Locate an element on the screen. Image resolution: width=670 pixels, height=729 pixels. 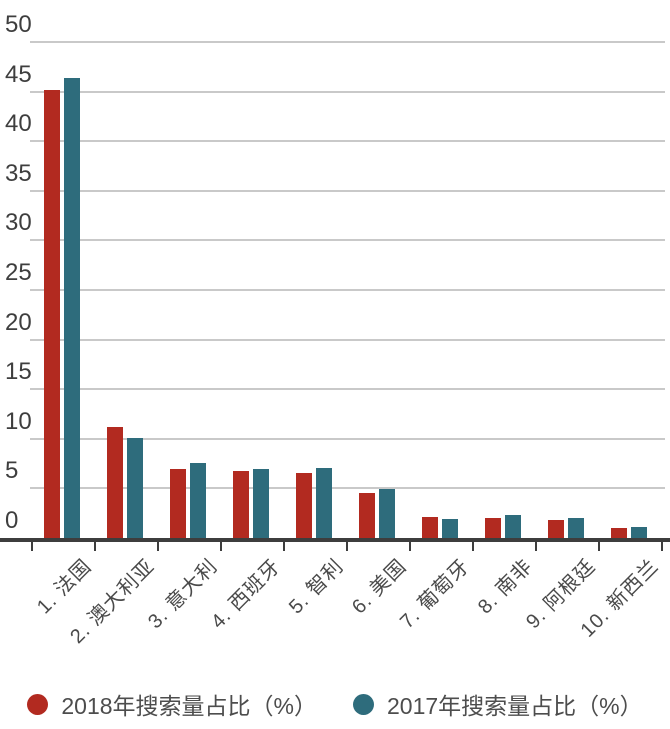
y-axis-tick-label: 30 is located at coordinates (18, 223).